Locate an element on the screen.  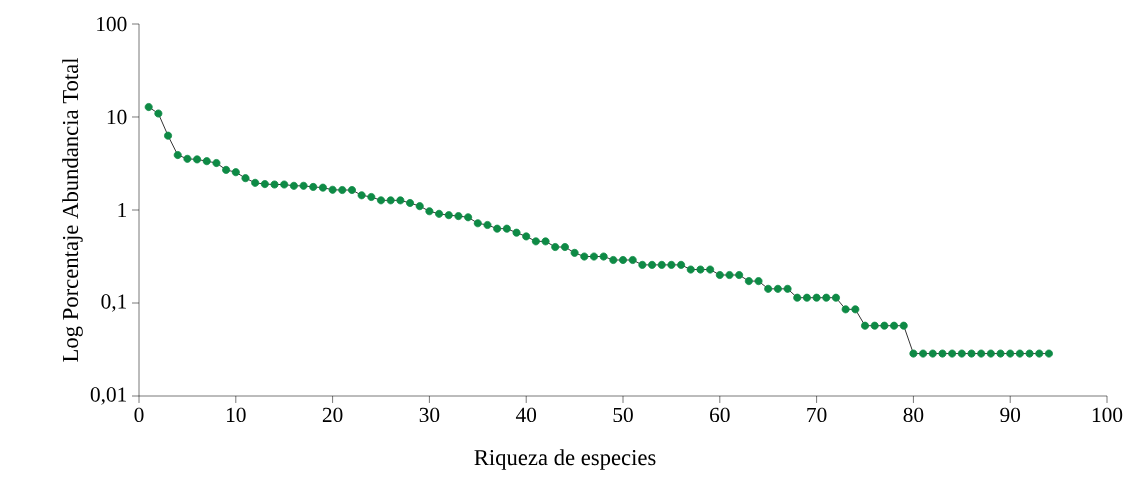
x-tick-label: 60 is located at coordinates (720, 415).